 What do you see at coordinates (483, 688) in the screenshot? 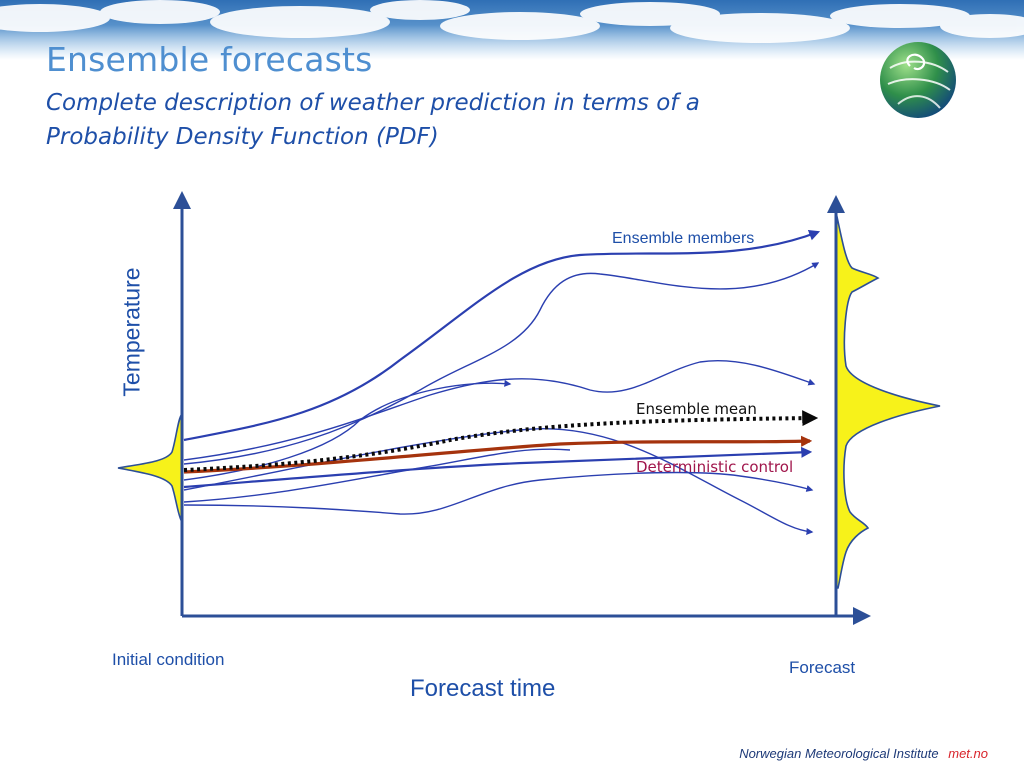
I see `forecast-time-axis-label: Forecast time` at bounding box center [483, 688].